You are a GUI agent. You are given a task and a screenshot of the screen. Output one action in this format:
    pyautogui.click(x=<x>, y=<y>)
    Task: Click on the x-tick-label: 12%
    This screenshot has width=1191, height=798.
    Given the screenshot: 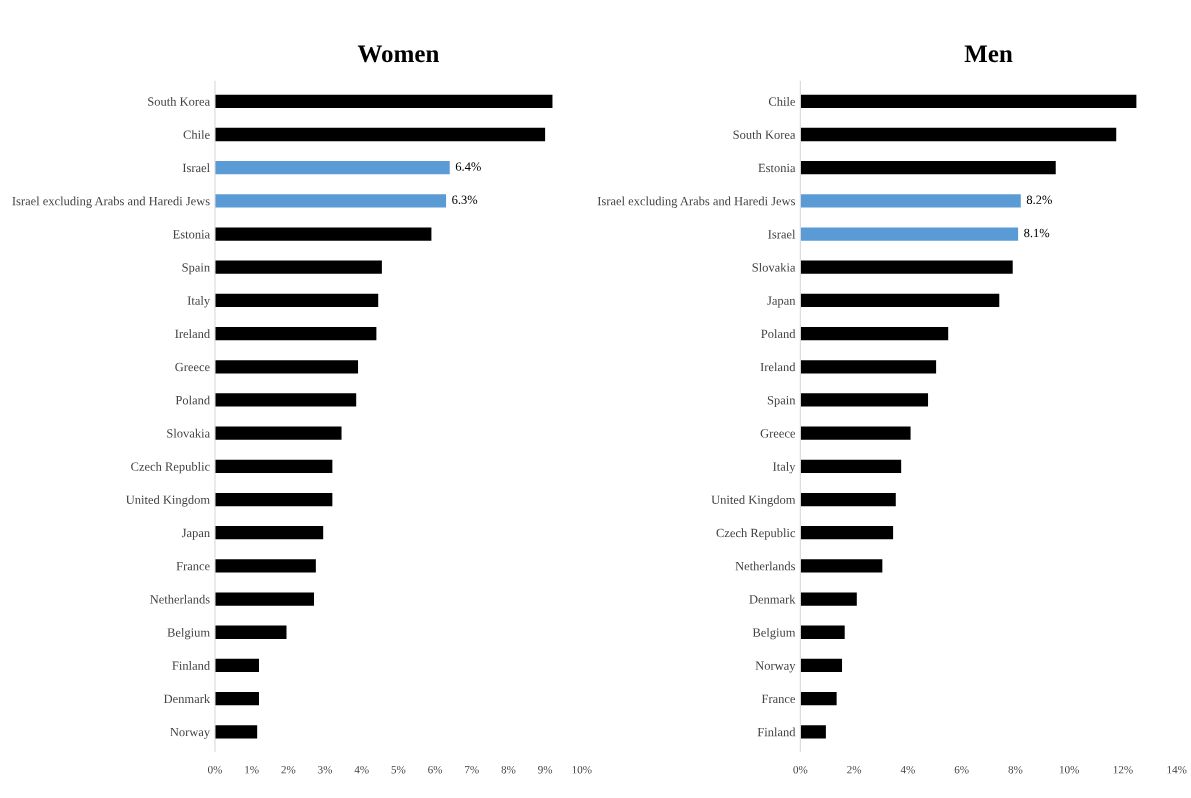 What is the action you would take?
    pyautogui.click(x=1123, y=769)
    